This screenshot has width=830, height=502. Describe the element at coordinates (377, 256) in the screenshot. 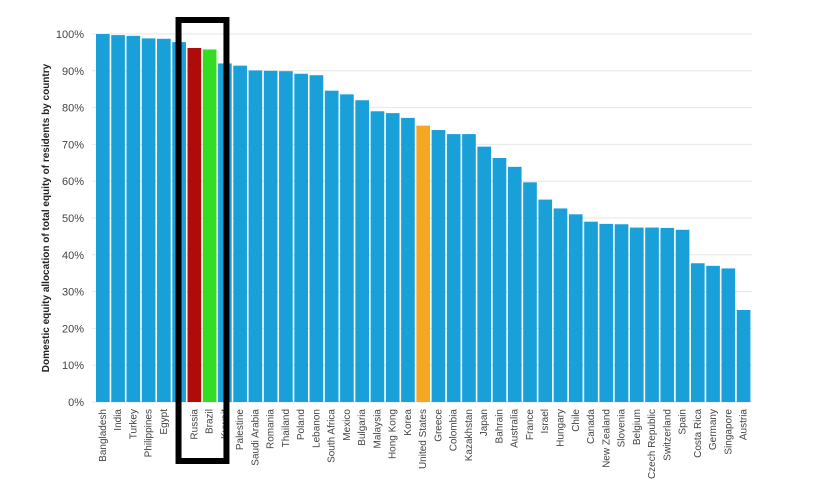

I see `bar-malaysia` at that location.